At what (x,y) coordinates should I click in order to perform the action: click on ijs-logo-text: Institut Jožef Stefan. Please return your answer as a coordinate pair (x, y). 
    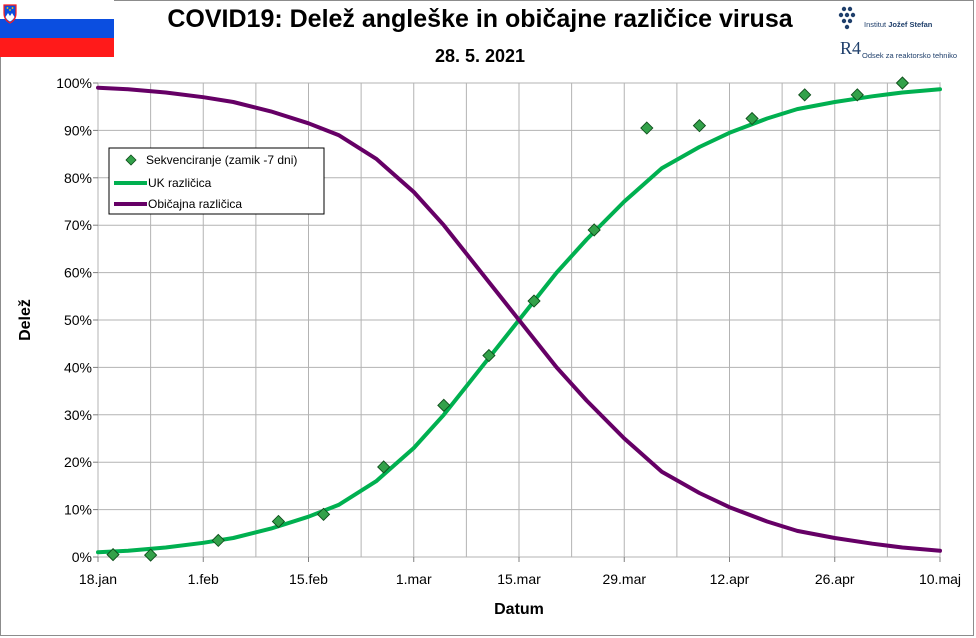
    Looking at the image, I should click on (898, 24).